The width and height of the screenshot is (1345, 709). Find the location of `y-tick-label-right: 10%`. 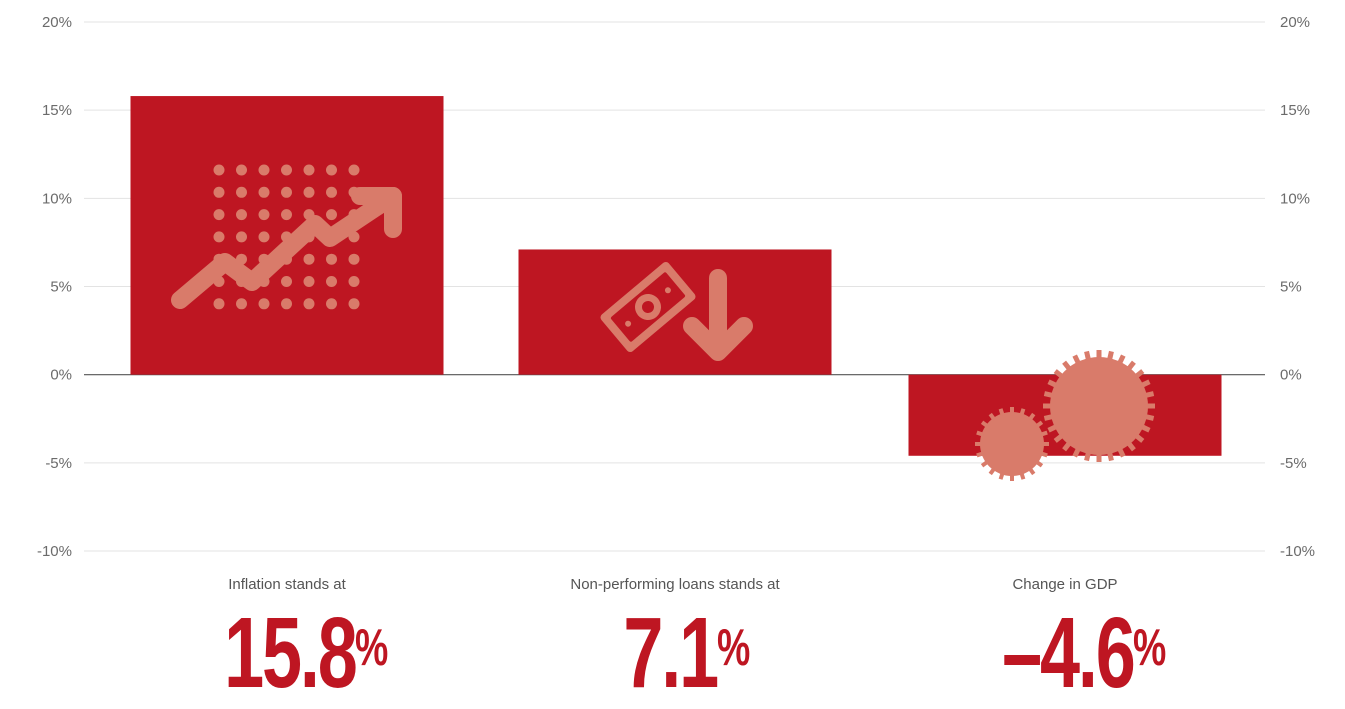

y-tick-label-right: 10% is located at coordinates (1295, 198).